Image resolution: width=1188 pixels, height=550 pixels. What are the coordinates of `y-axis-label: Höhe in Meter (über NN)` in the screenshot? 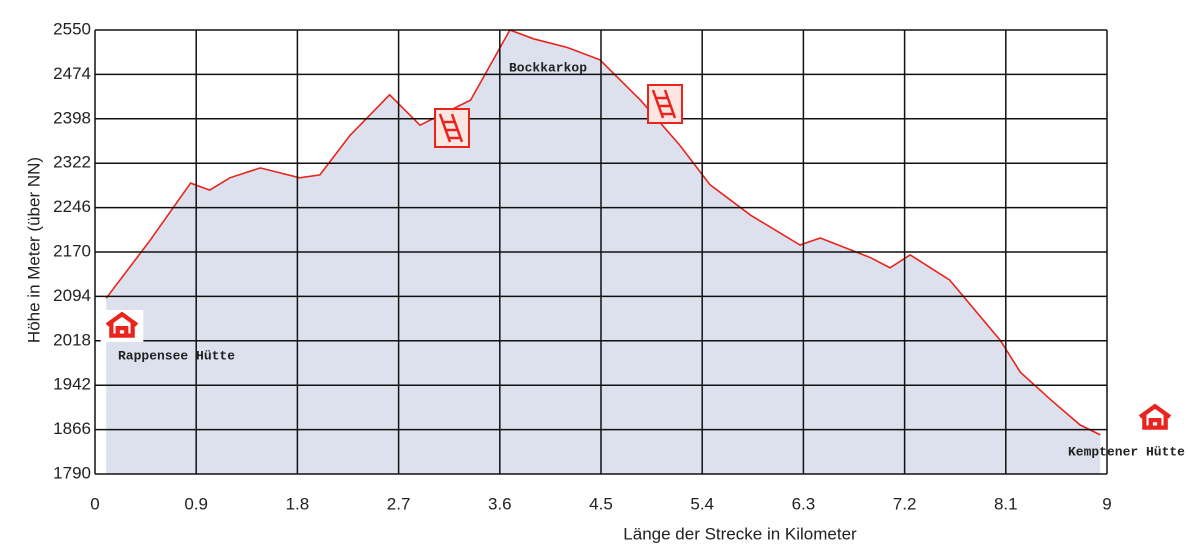 It's located at (33, 250).